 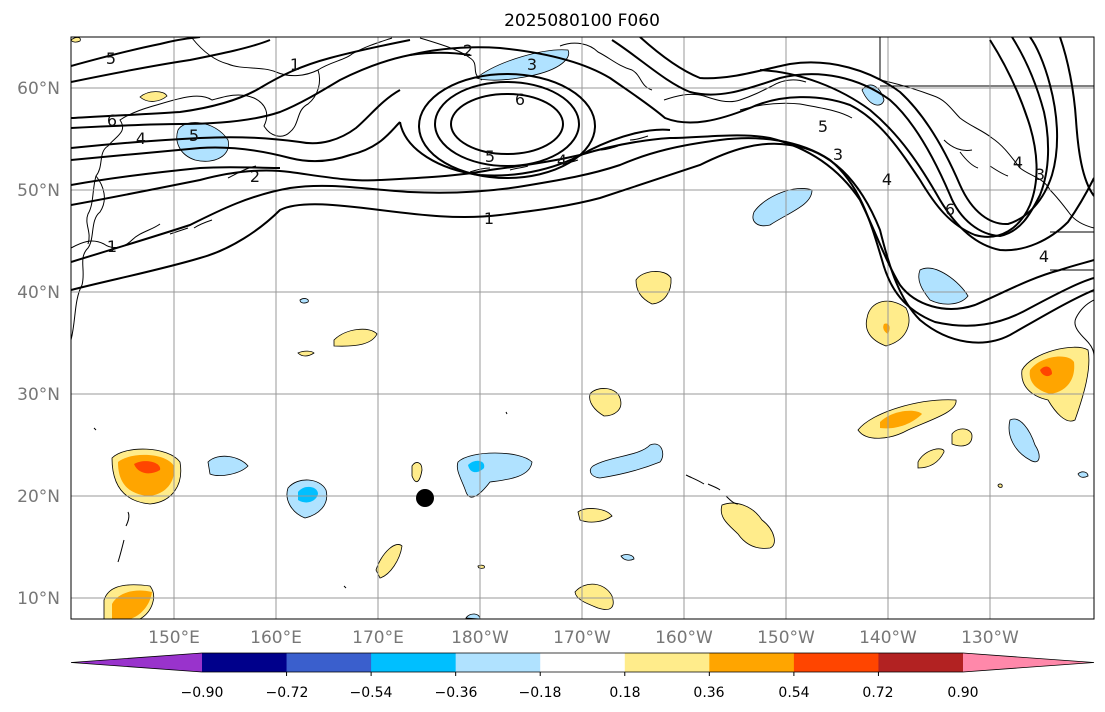 What do you see at coordinates (136, 662) in the screenshot?
I see `colorbar-extend-min` at bounding box center [136, 662].